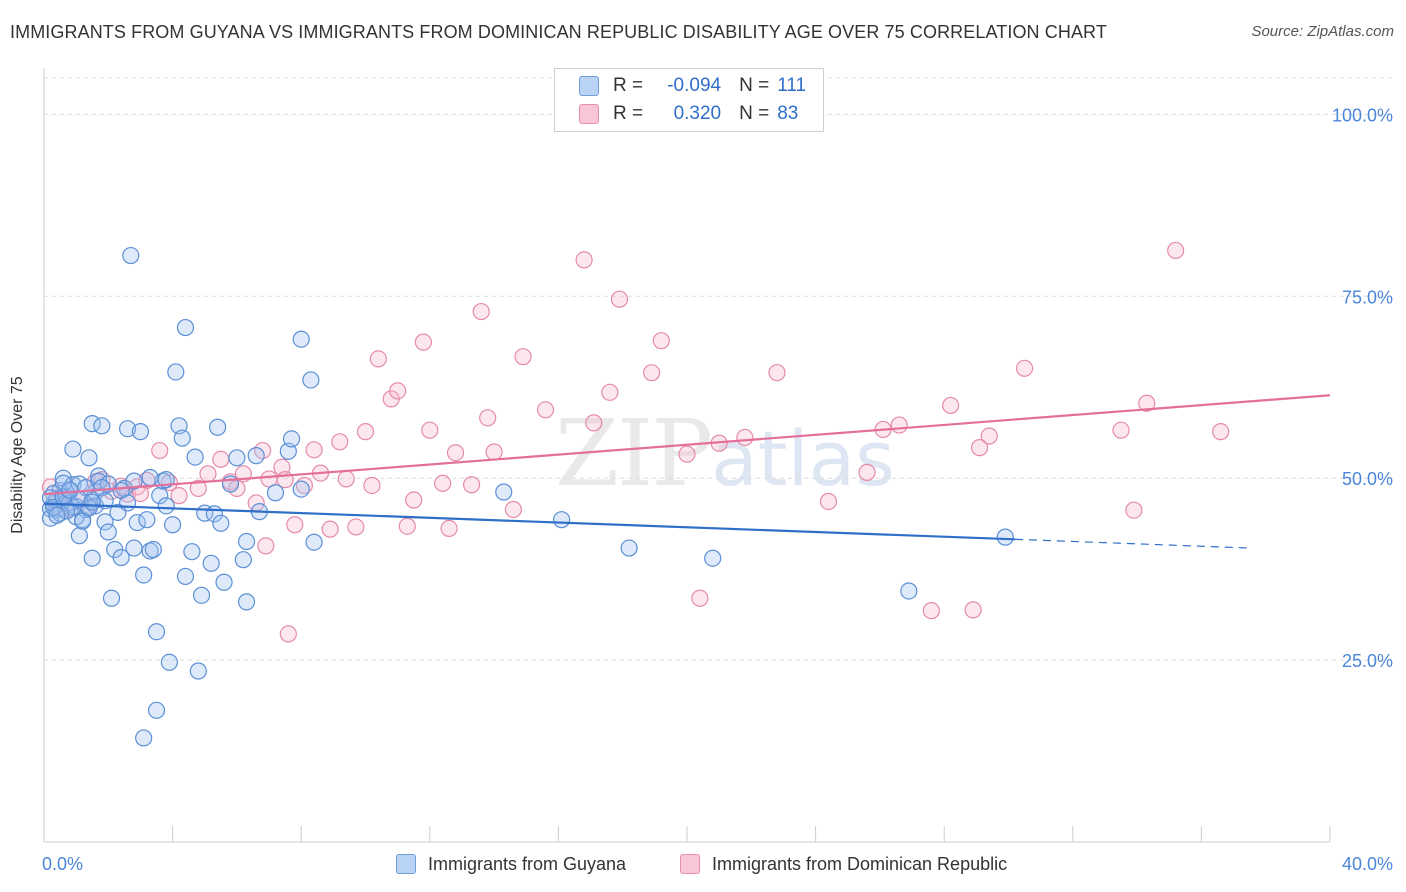 Image resolution: width=1406 pixels, height=892 pixels. What do you see at coordinates (792, 85) in the screenshot?
I see `n-value: 111` at bounding box center [792, 85].